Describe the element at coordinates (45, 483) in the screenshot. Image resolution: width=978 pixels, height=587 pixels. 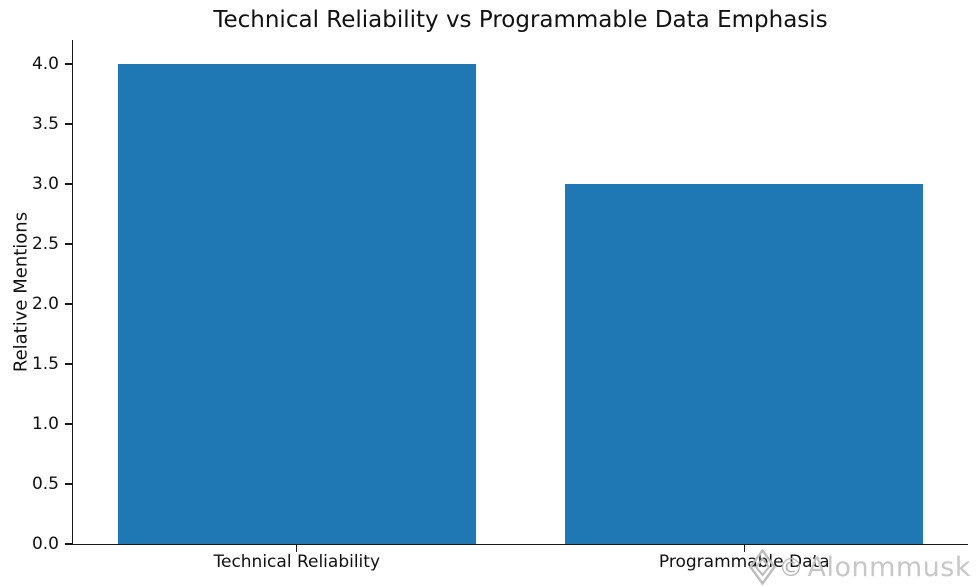
I see `y-tick-label: 0.5` at that location.